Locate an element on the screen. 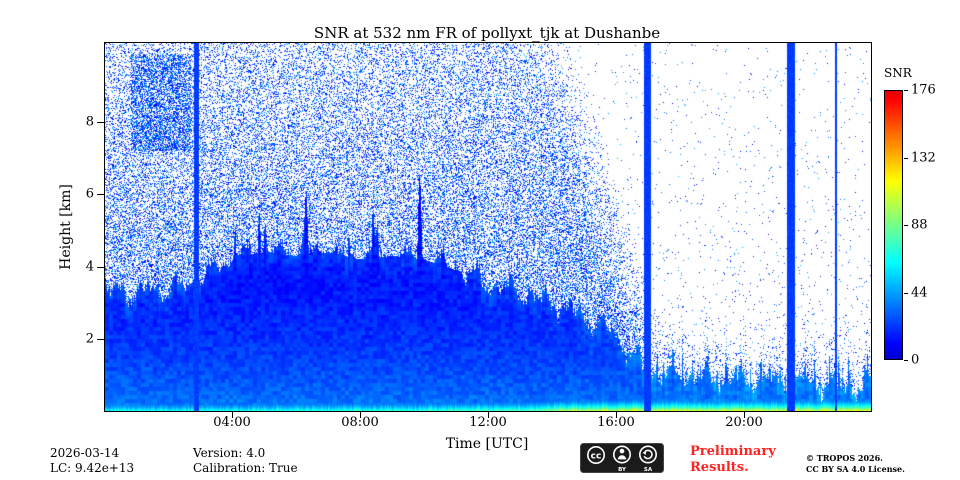 This screenshot has height=480, width=960. sa-icon is located at coordinates (647, 454).